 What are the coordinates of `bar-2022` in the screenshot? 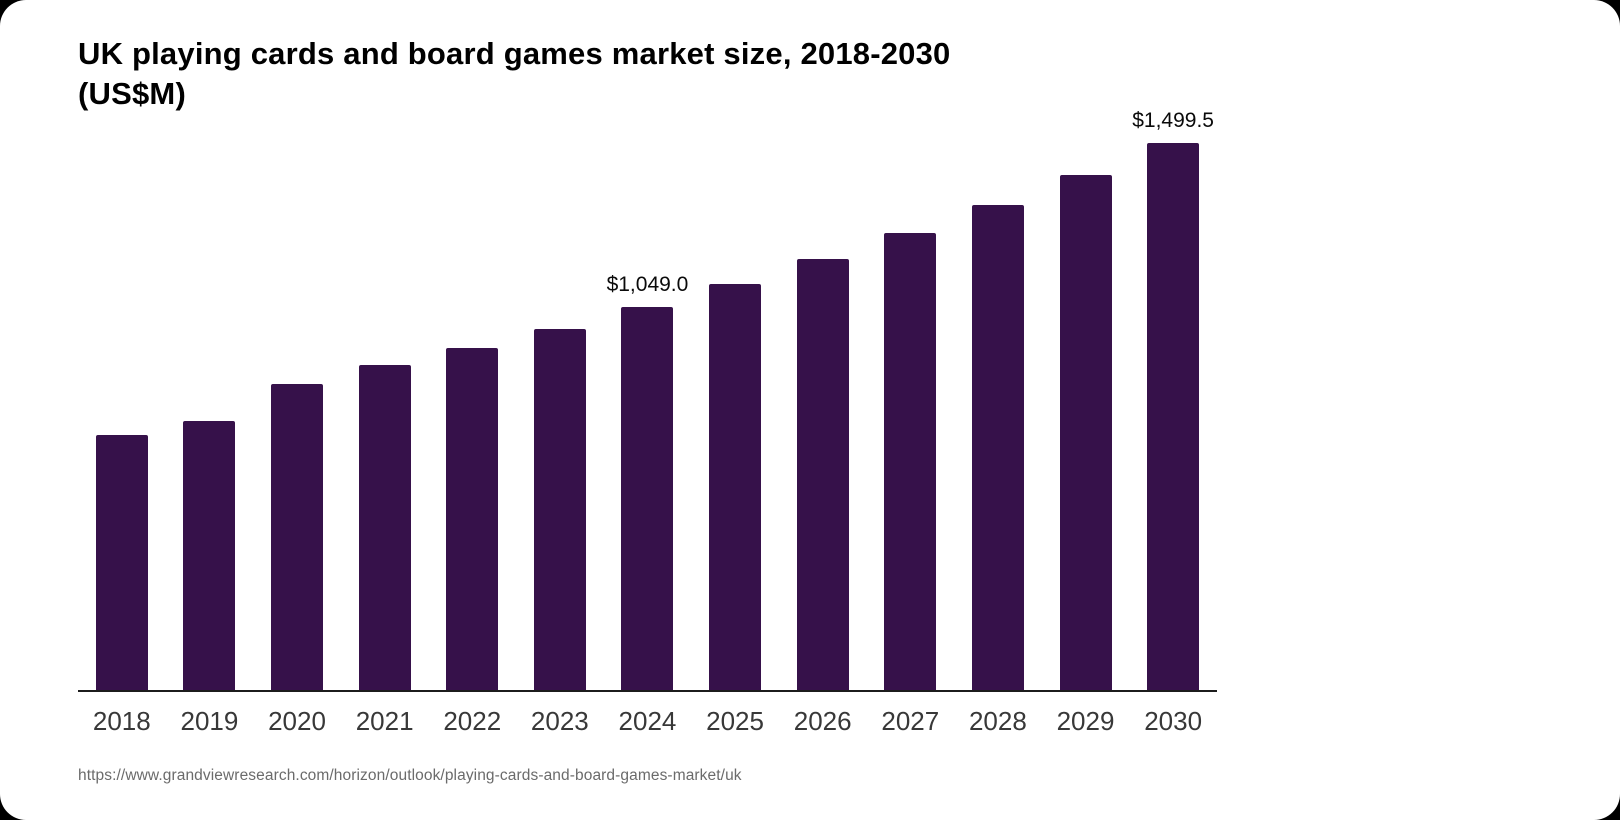 It's located at (472, 519).